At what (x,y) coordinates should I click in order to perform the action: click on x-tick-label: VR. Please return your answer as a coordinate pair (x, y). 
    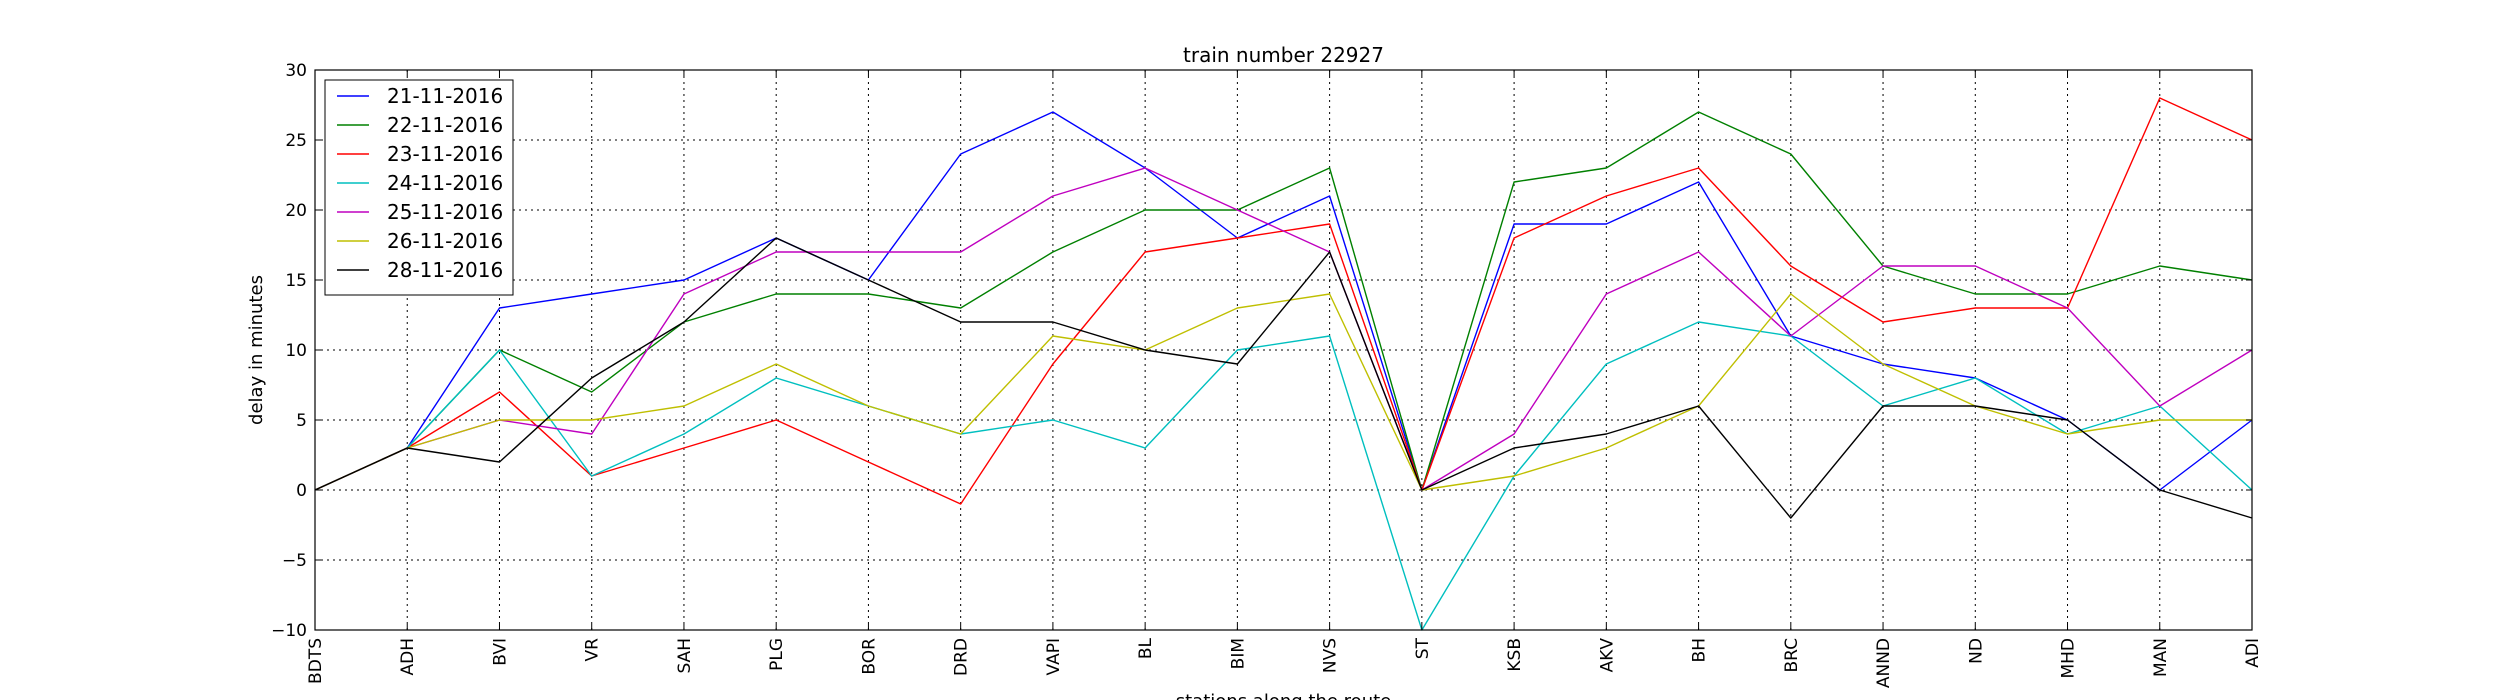
    Looking at the image, I should click on (593, 650).